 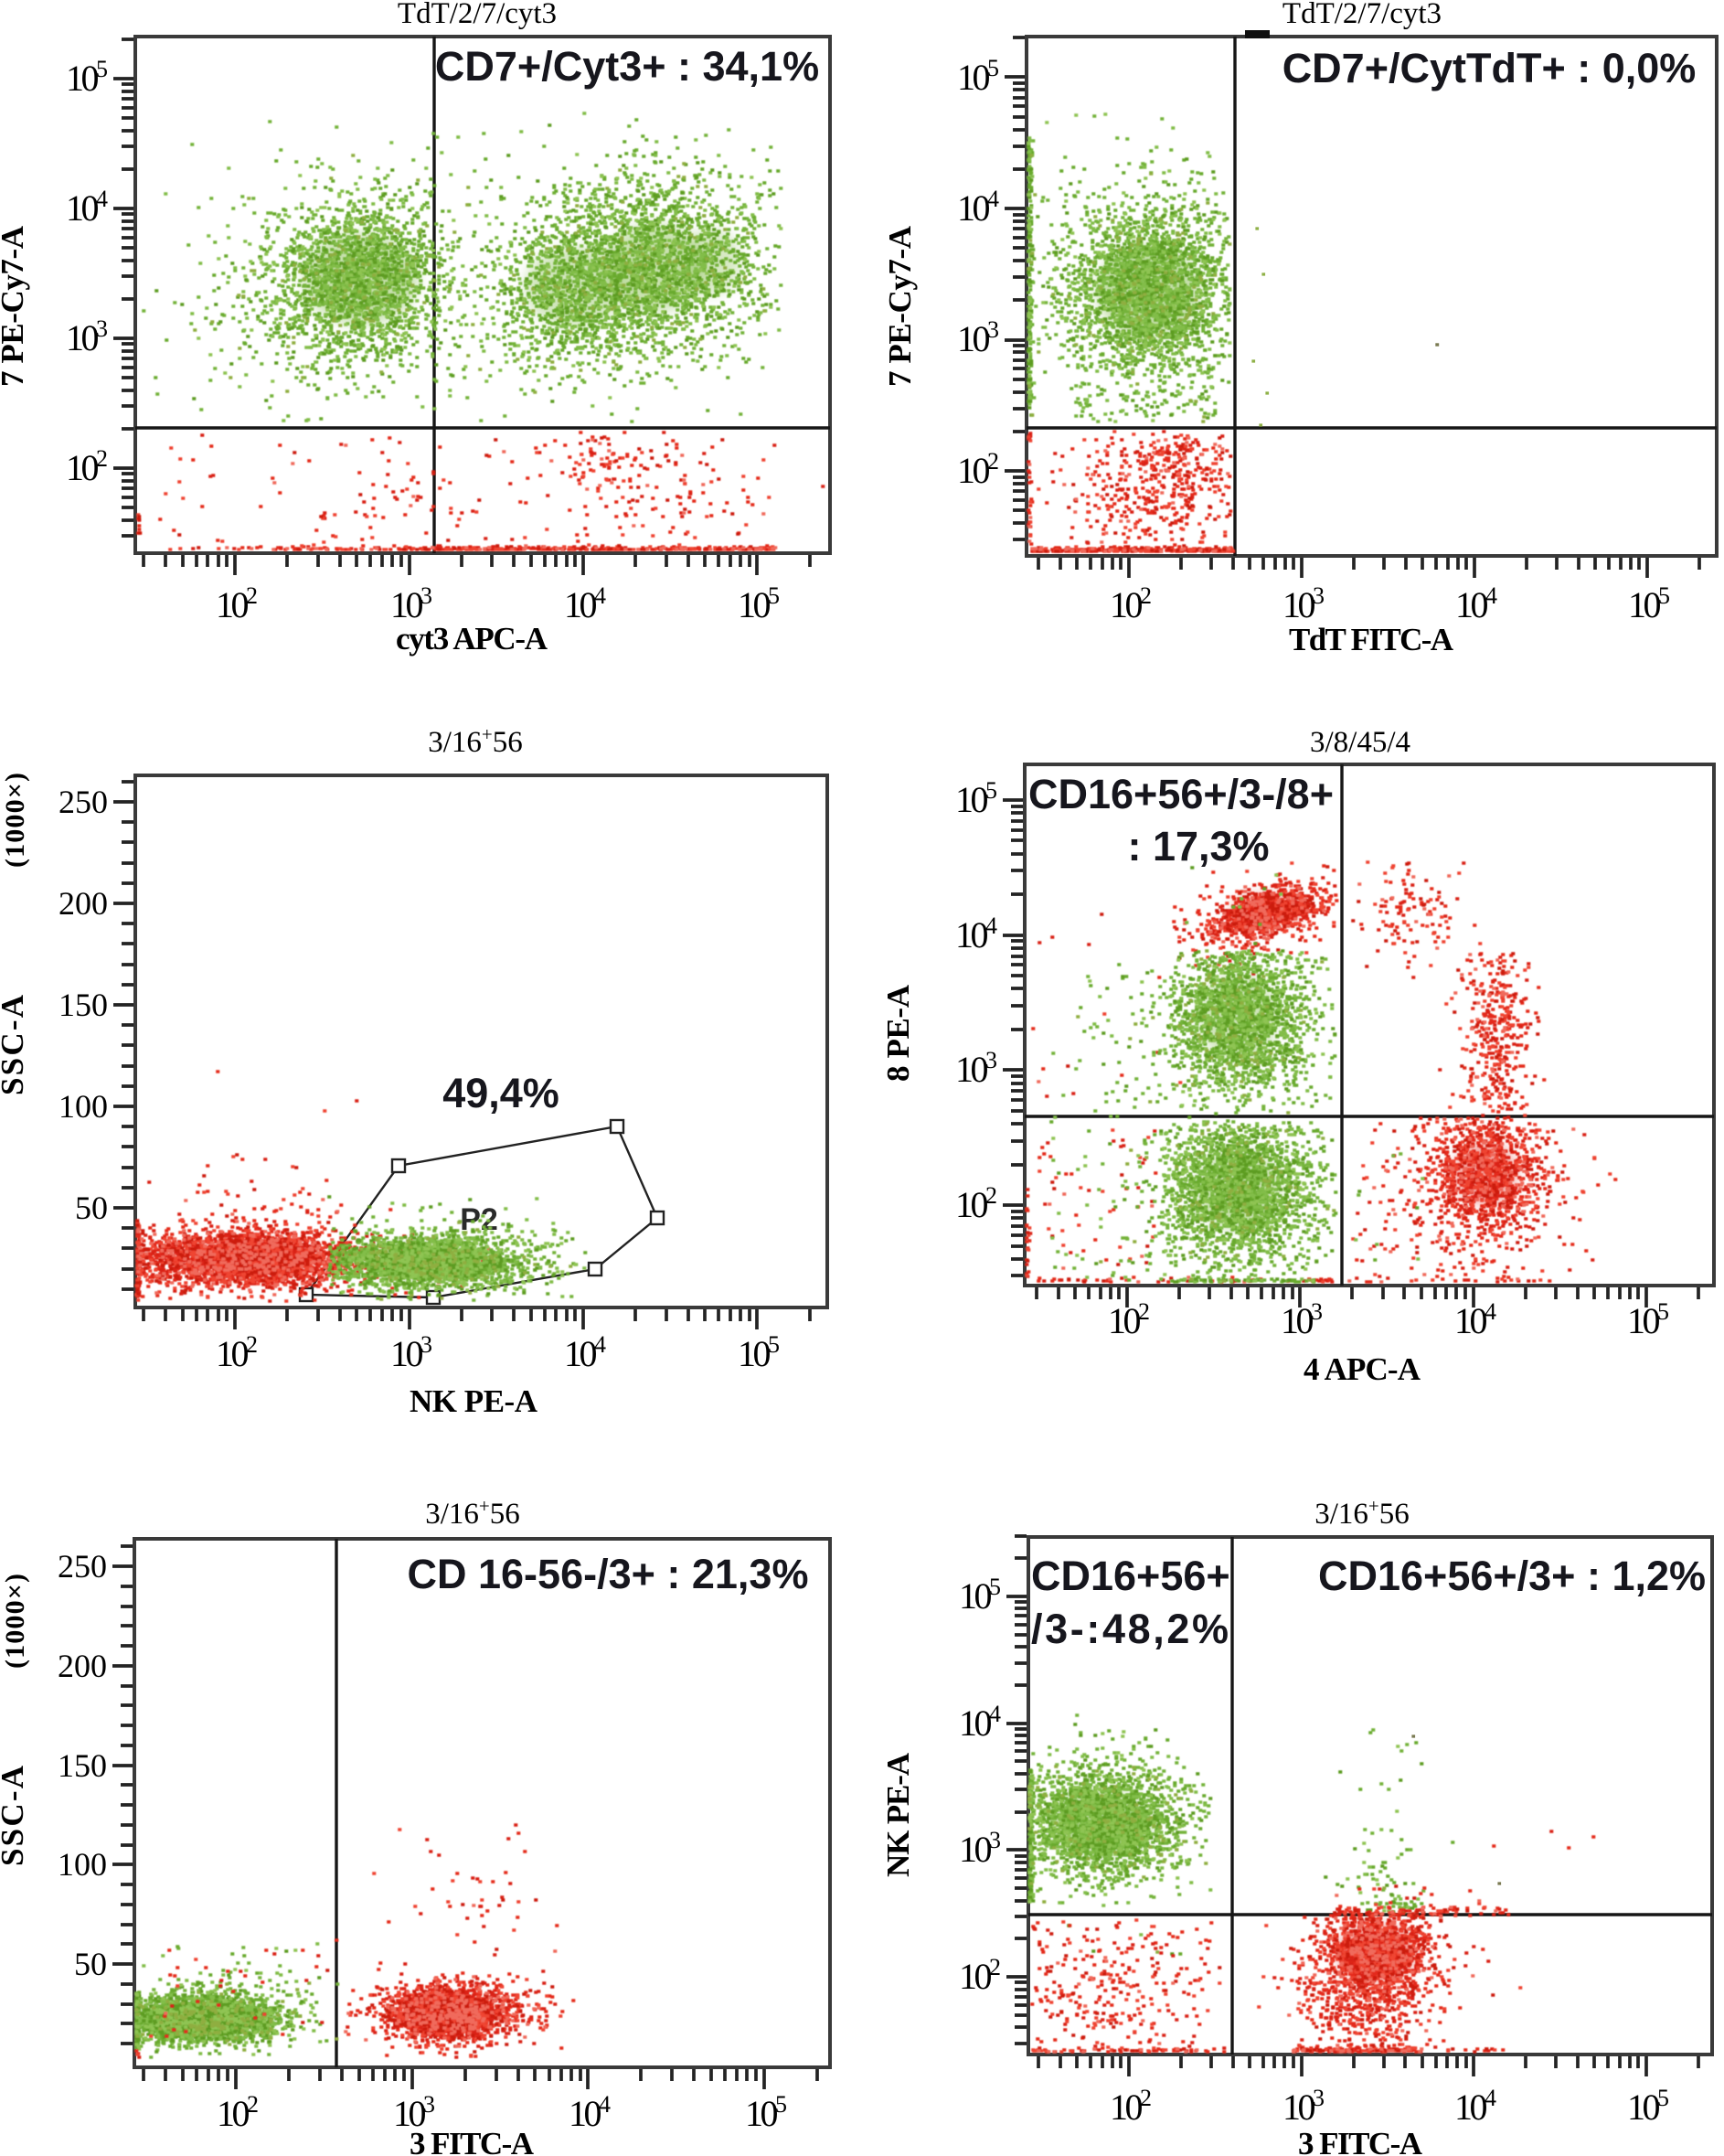 I want to click on svg-text: CD 16-56-/3+ : 21,3%, so click(x=608, y=1574).